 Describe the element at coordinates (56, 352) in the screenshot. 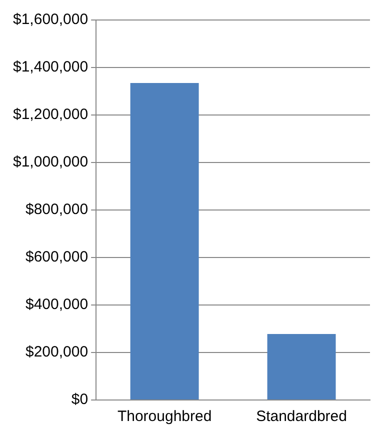

I see `y-tick-label: $200,000` at that location.